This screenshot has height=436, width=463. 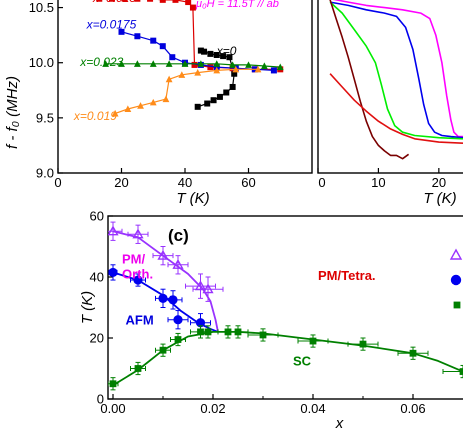 I want to click on panel-a-y-tick-label: 9.0, so click(x=45, y=173).